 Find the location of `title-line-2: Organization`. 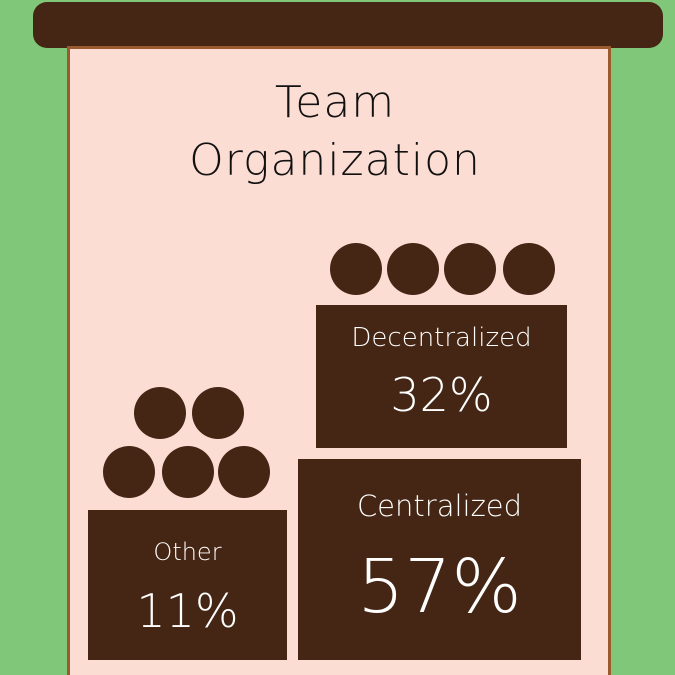

title-line-2: Organization is located at coordinates (335, 160).